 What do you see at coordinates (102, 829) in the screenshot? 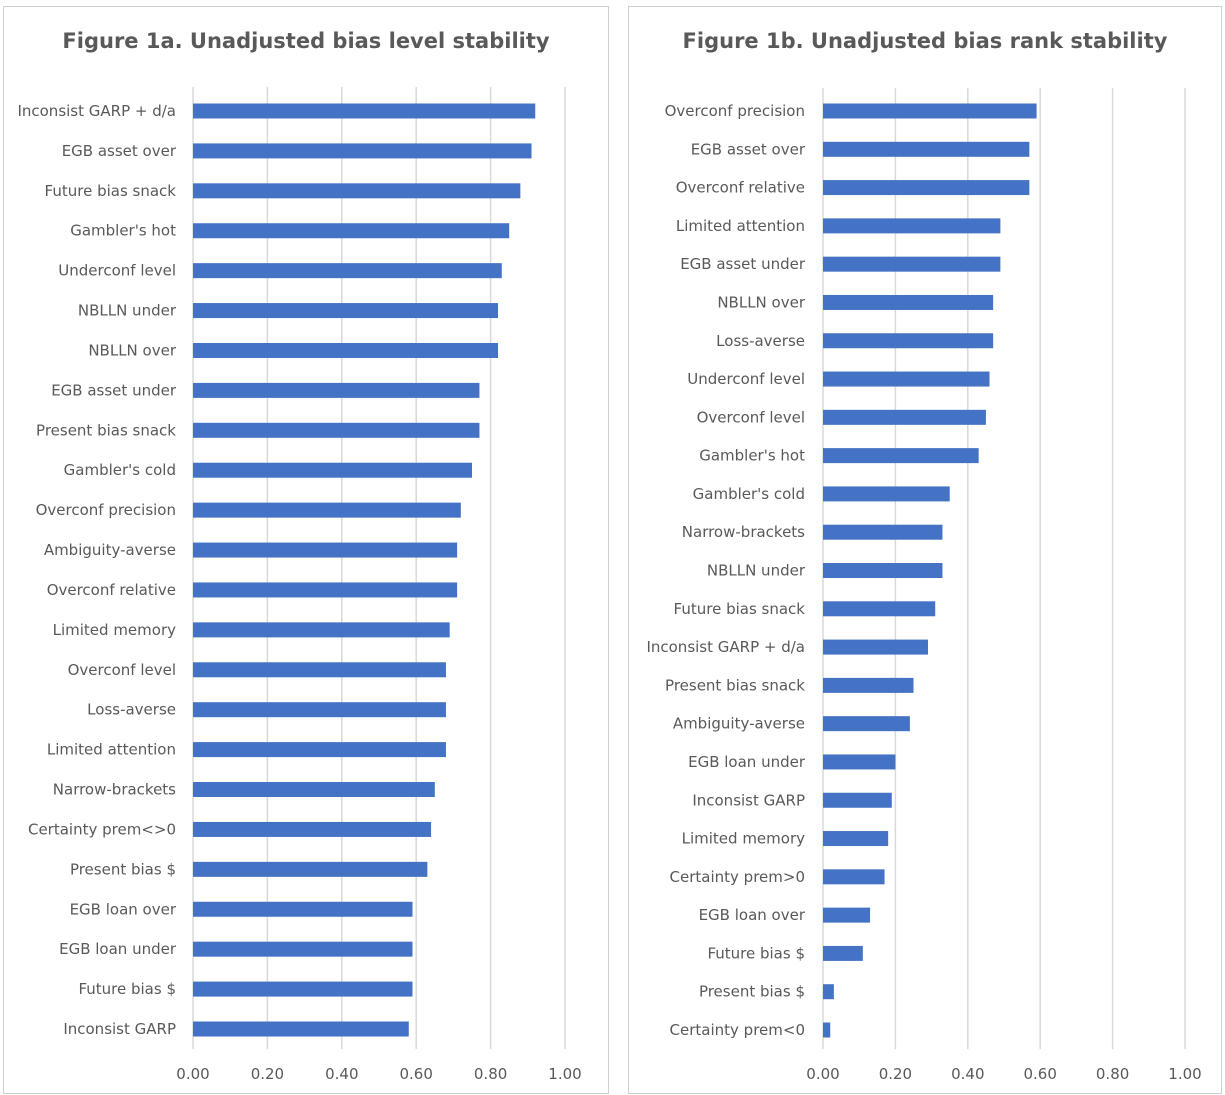
I see `category-label: Certainty prem<>0` at bounding box center [102, 829].